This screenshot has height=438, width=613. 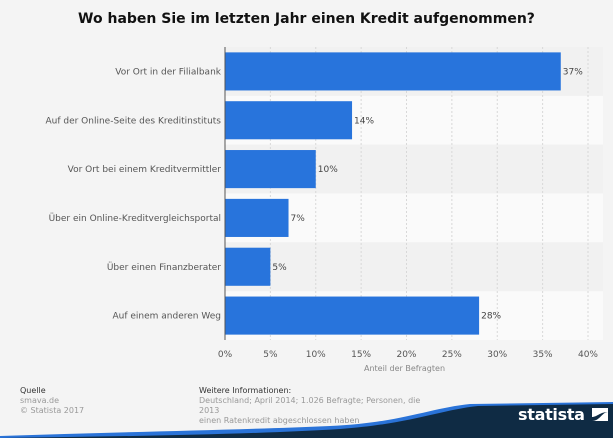 What do you see at coordinates (279, 420) in the screenshot?
I see `info-line-2: einen Ratenkredit abgeschlossen haben` at bounding box center [279, 420].